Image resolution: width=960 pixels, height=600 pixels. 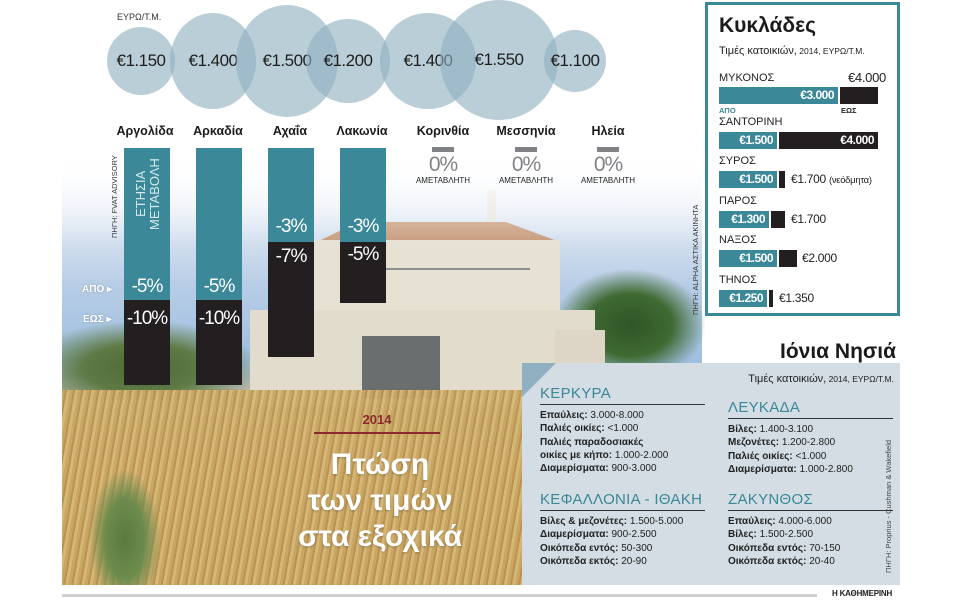 I want to click on zero-pct: 0%, so click(x=526, y=164).